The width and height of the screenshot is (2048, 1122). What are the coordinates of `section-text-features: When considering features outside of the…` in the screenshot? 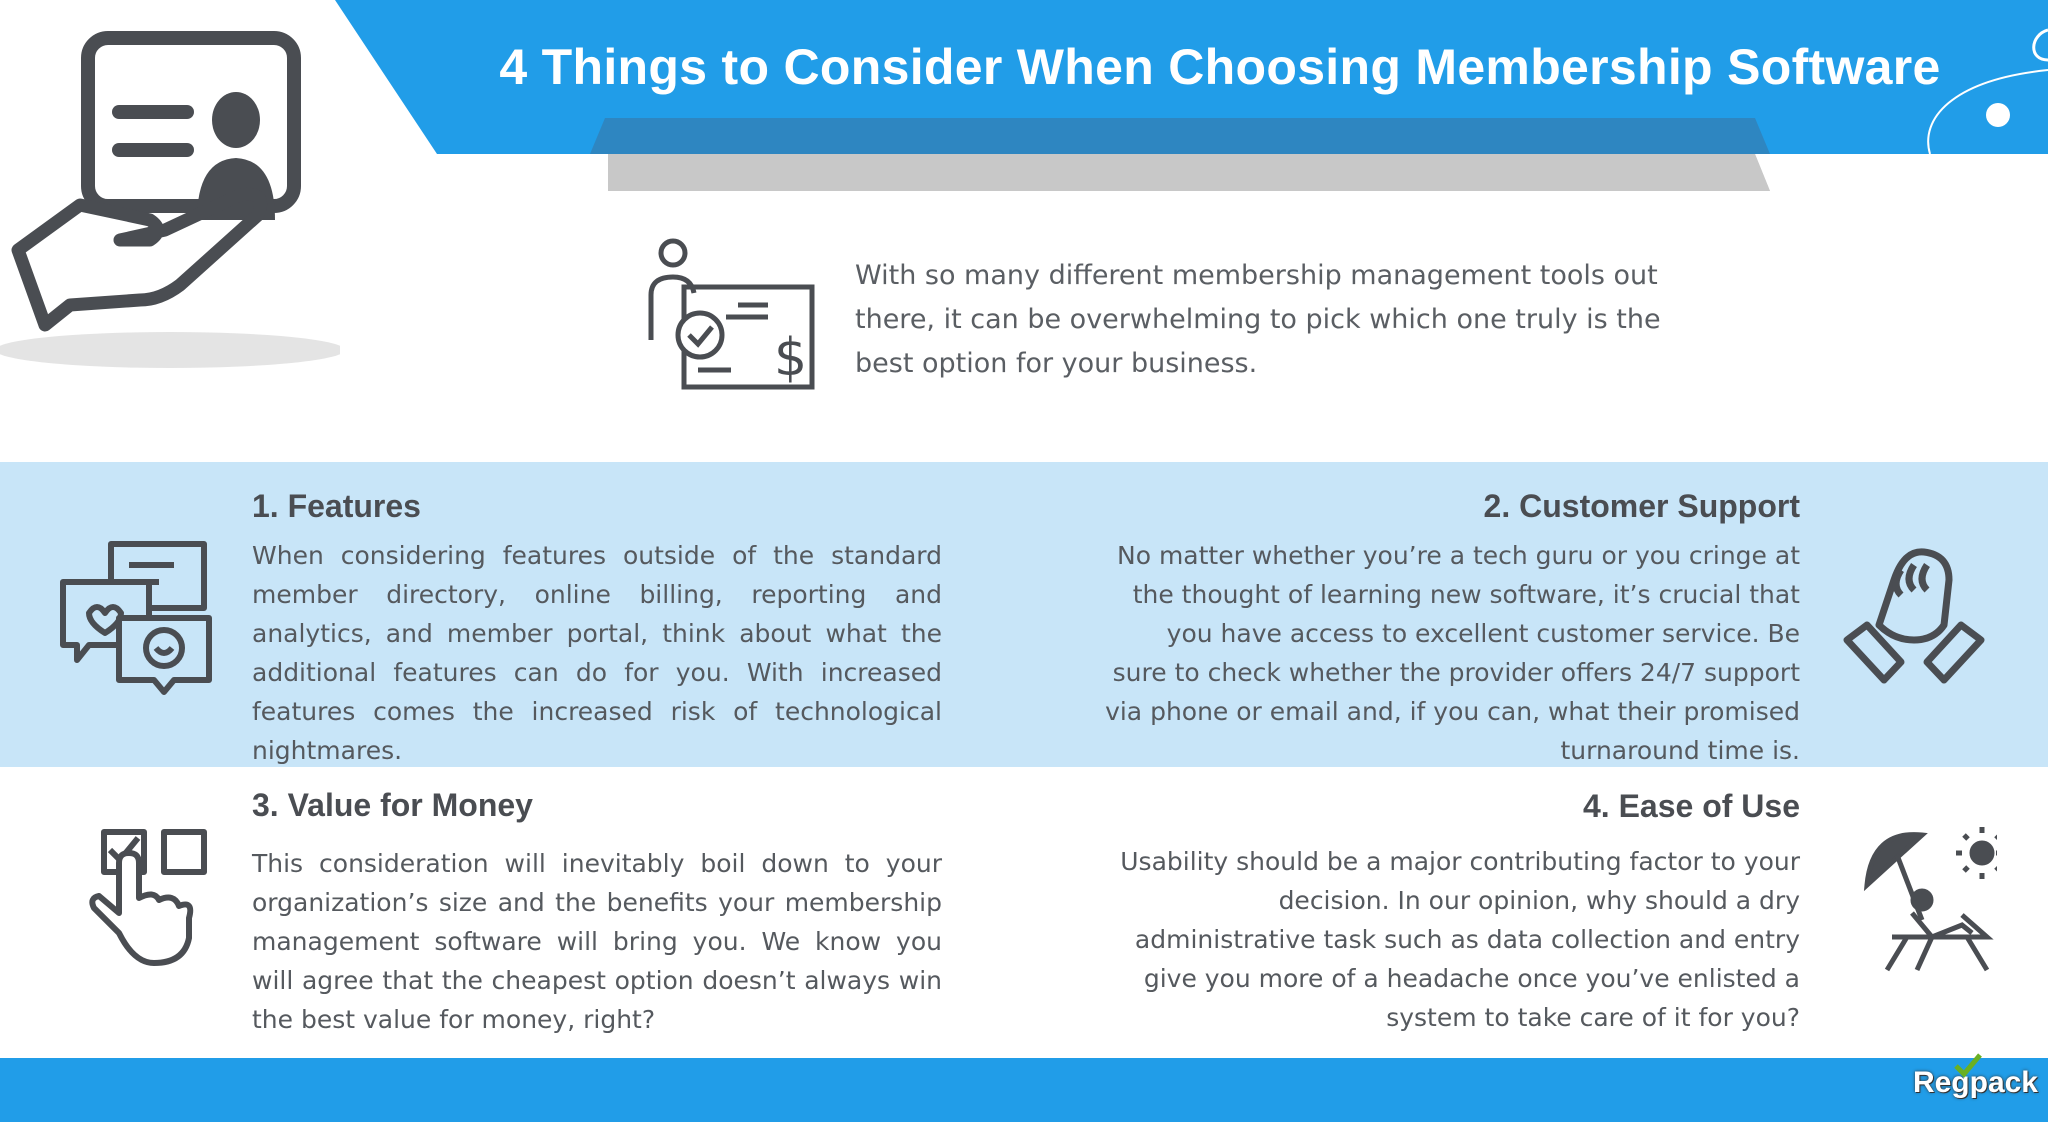 It's located at (597, 653).